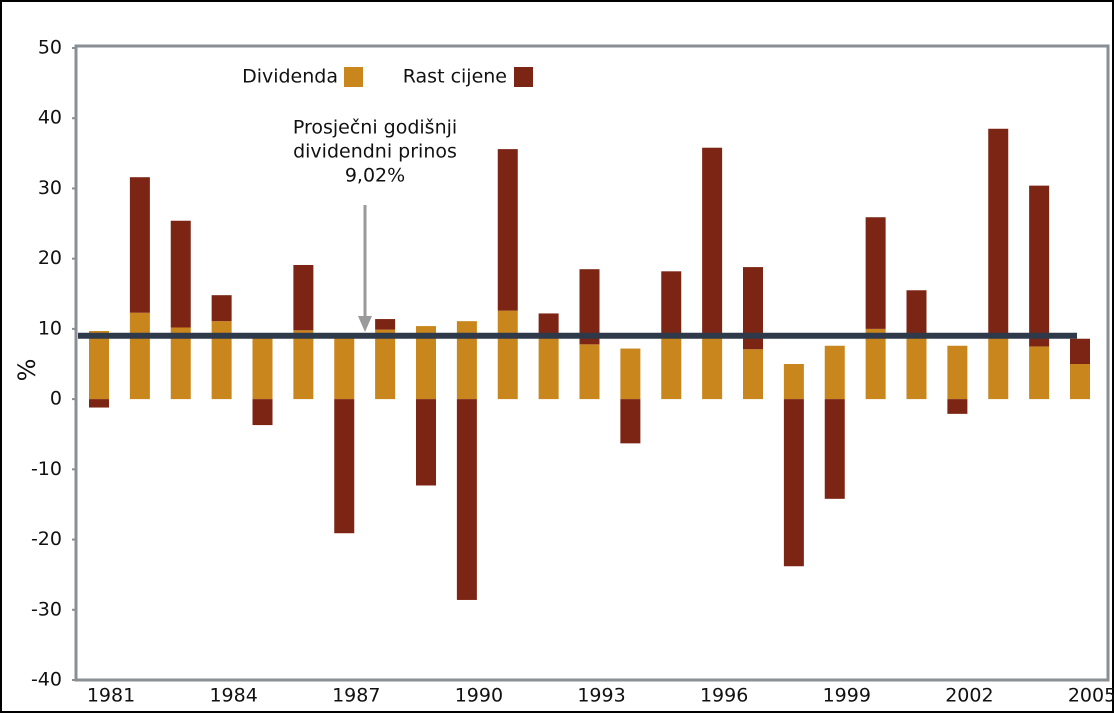  I want to click on x-tick-label: 1990, so click(479, 696).